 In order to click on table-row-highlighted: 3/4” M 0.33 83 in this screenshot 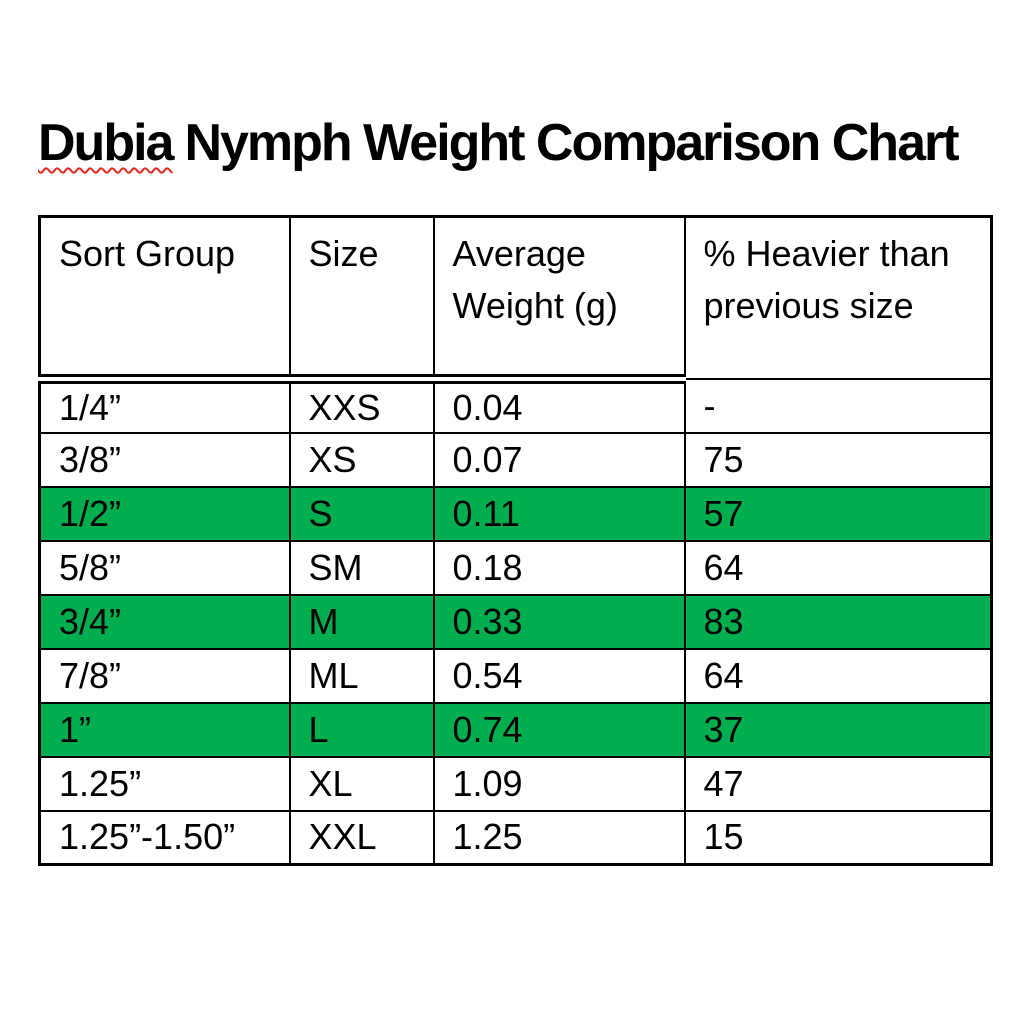, I will do `click(515, 621)`.